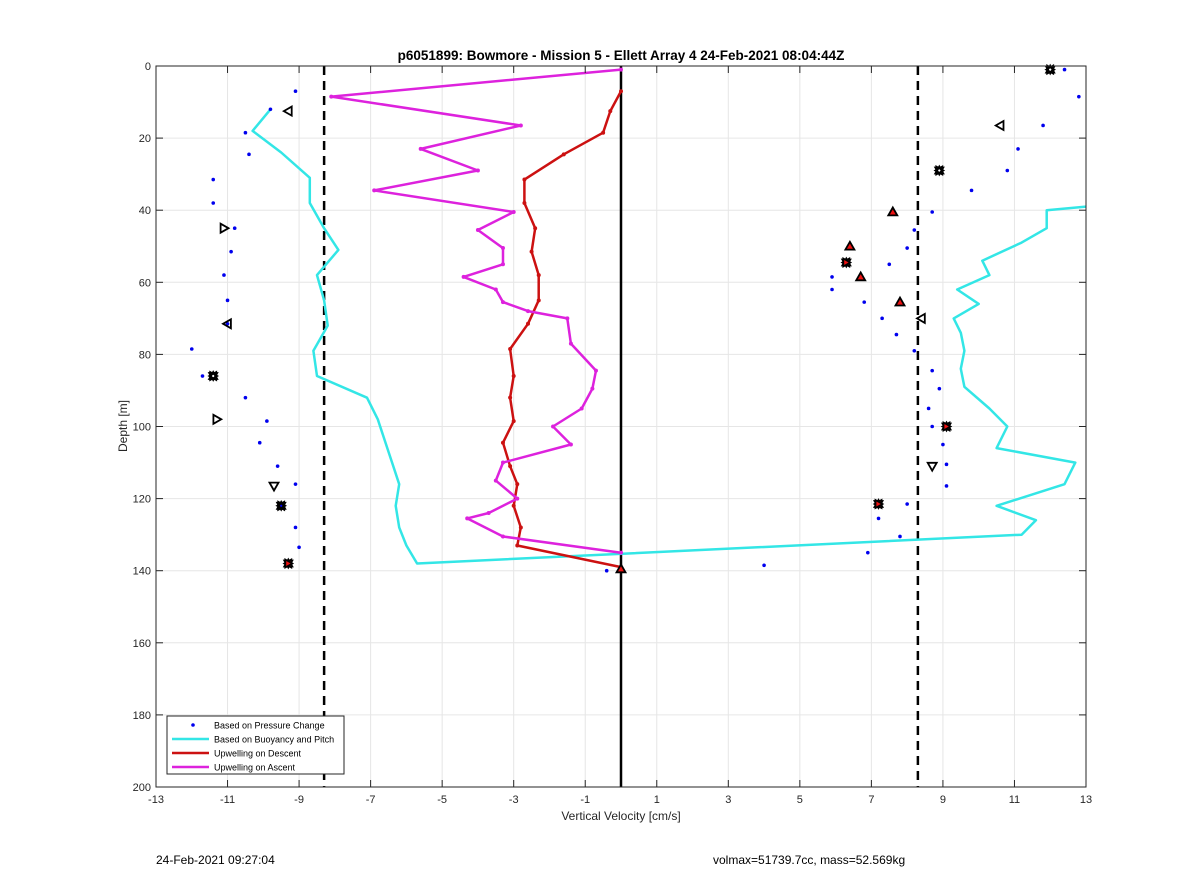 Image resolution: width=1200 pixels, height=885 pixels. I want to click on x-axis-label: Vertical Velocity [cm/s], so click(620, 816).